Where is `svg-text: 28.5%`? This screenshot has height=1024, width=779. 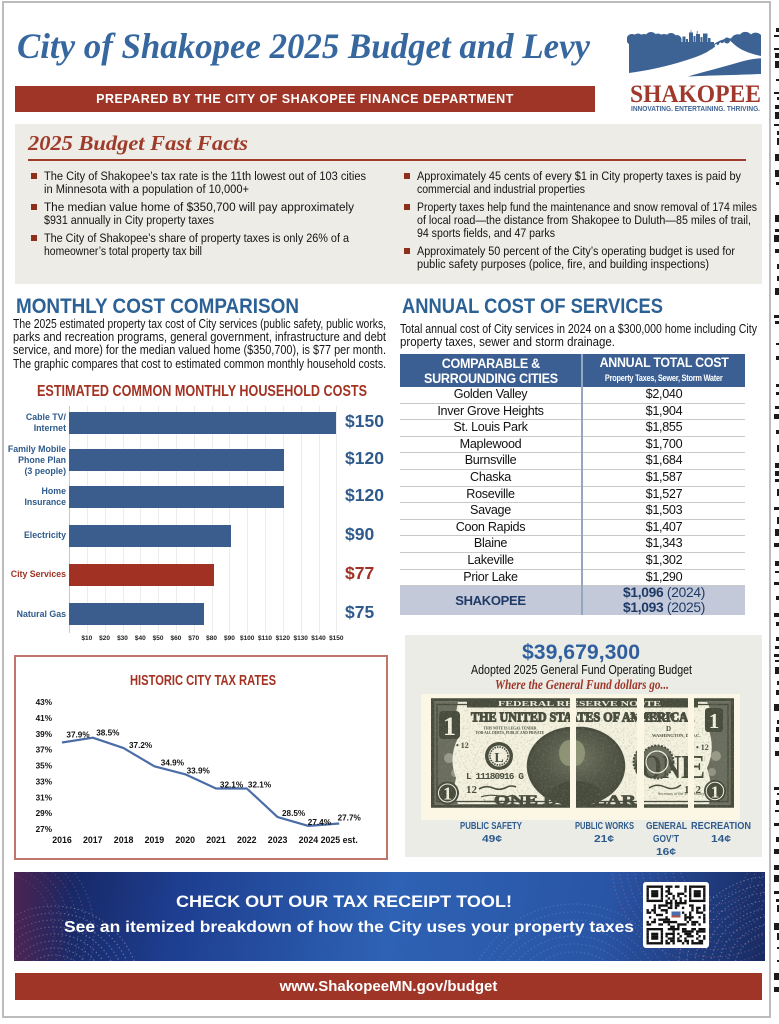 svg-text: 28.5% is located at coordinates (294, 813).